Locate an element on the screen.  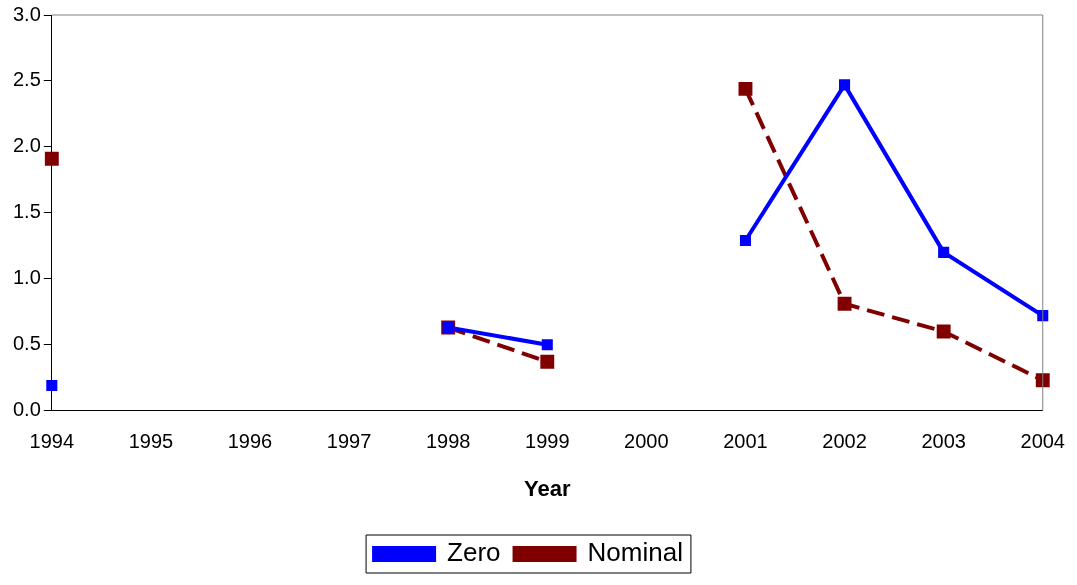
y-tick-label: 0.5 is located at coordinates (26, 343).